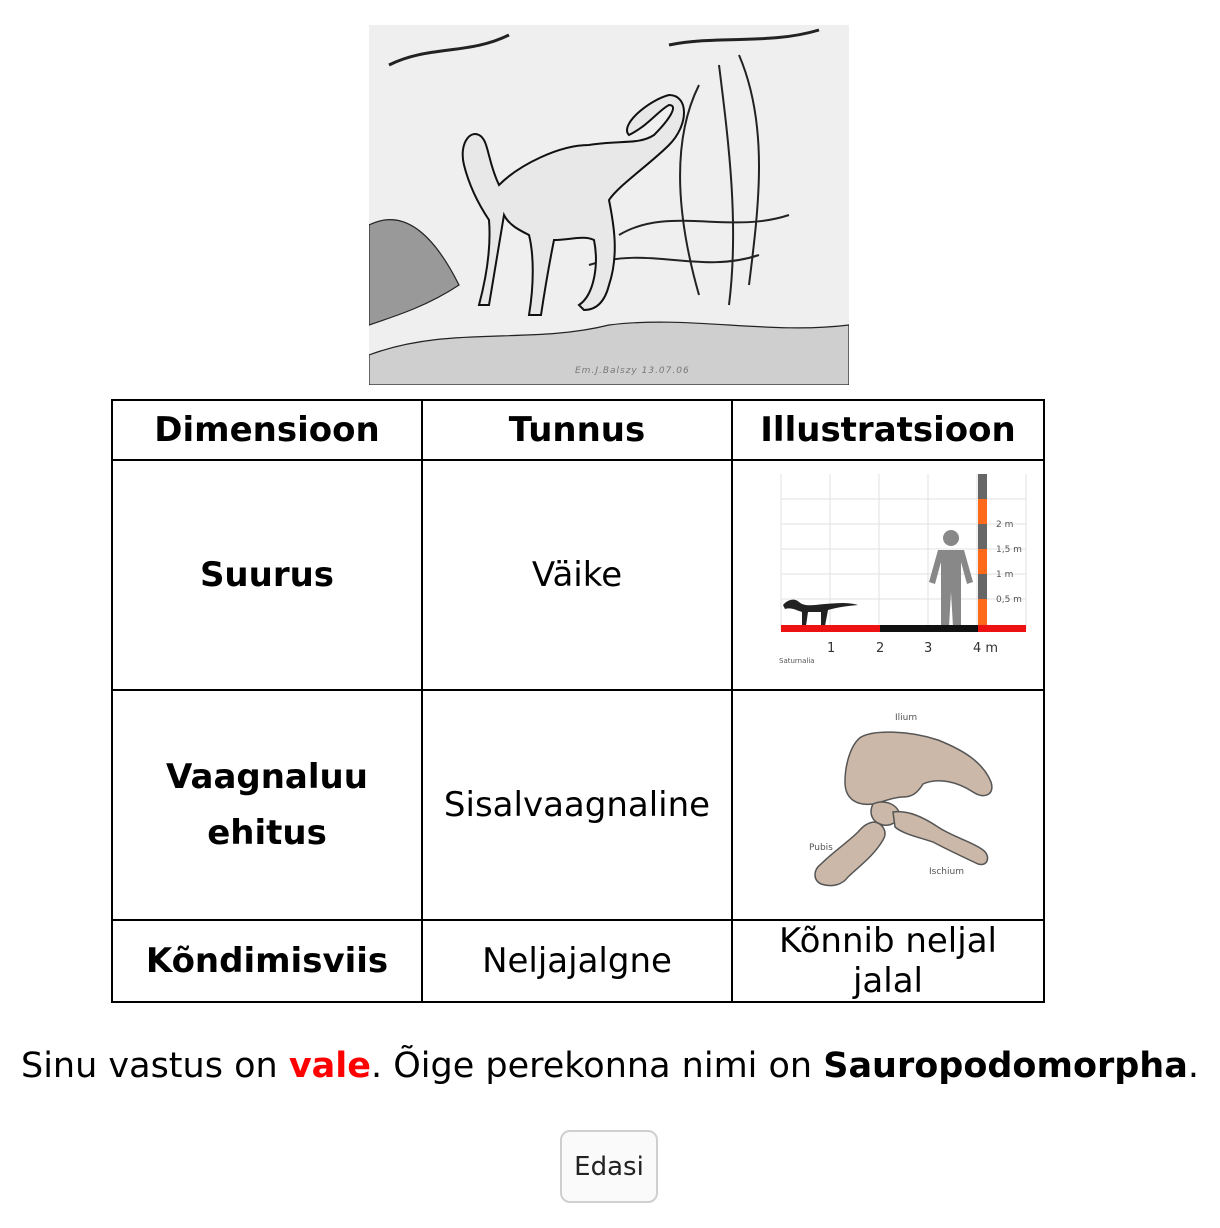  What do you see at coordinates (329, 1066) in the screenshot?
I see `answer-verdict: vale` at bounding box center [329, 1066].